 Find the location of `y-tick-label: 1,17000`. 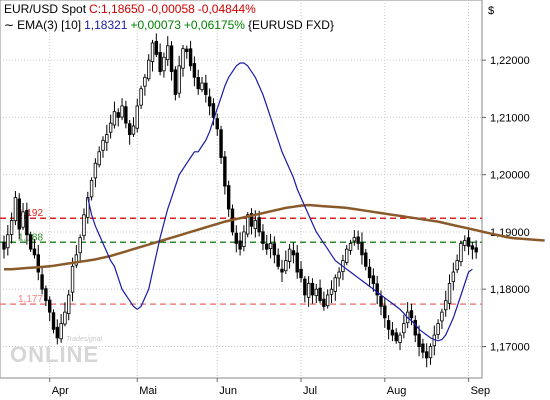

y-tick-label: 1,17000 is located at coordinates (510, 348).